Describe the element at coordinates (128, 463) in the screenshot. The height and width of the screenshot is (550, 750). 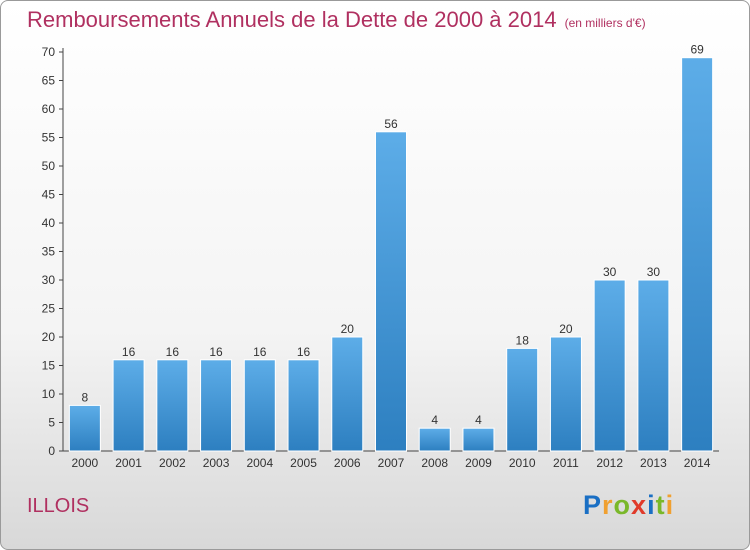
I see `x-tick-label: 2001` at that location.